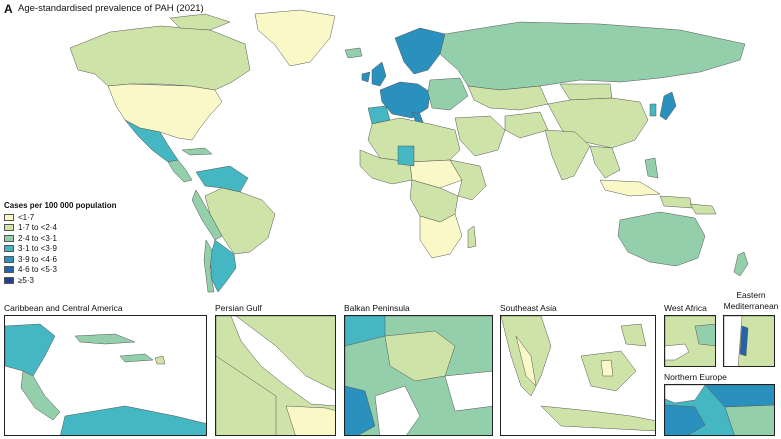 This screenshot has width=781, height=439. Describe the element at coordinates (26, 280) in the screenshot. I see `legend-label: ≥5·3` at that location.